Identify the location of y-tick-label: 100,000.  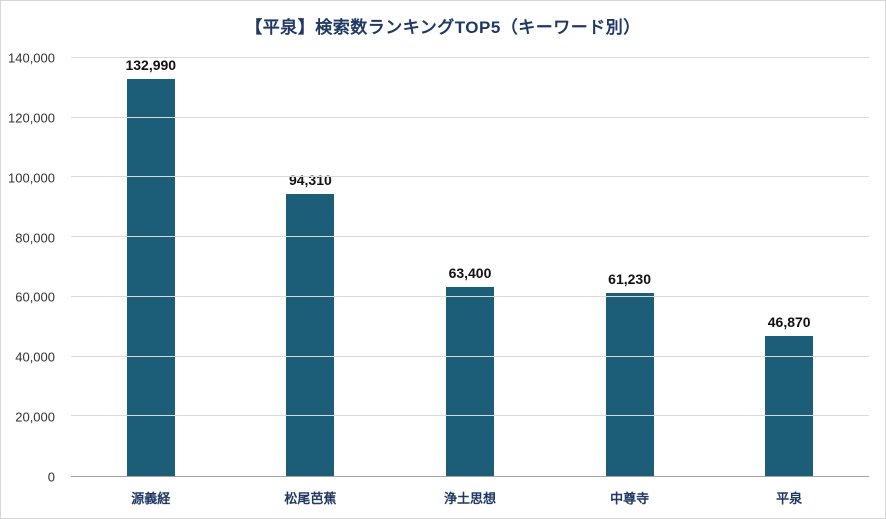
(31, 178).